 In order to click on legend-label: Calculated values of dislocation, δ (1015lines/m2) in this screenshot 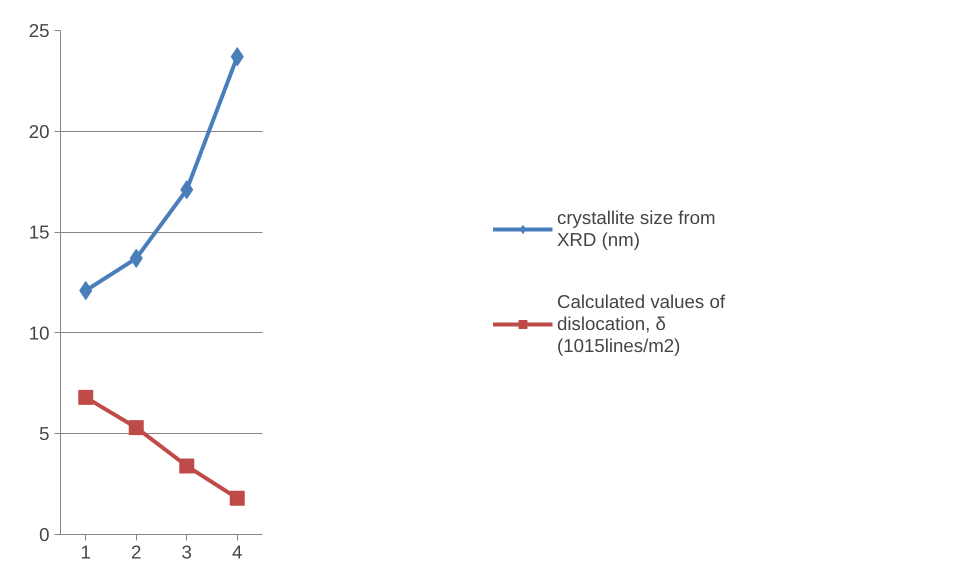, I will do `click(641, 324)`.